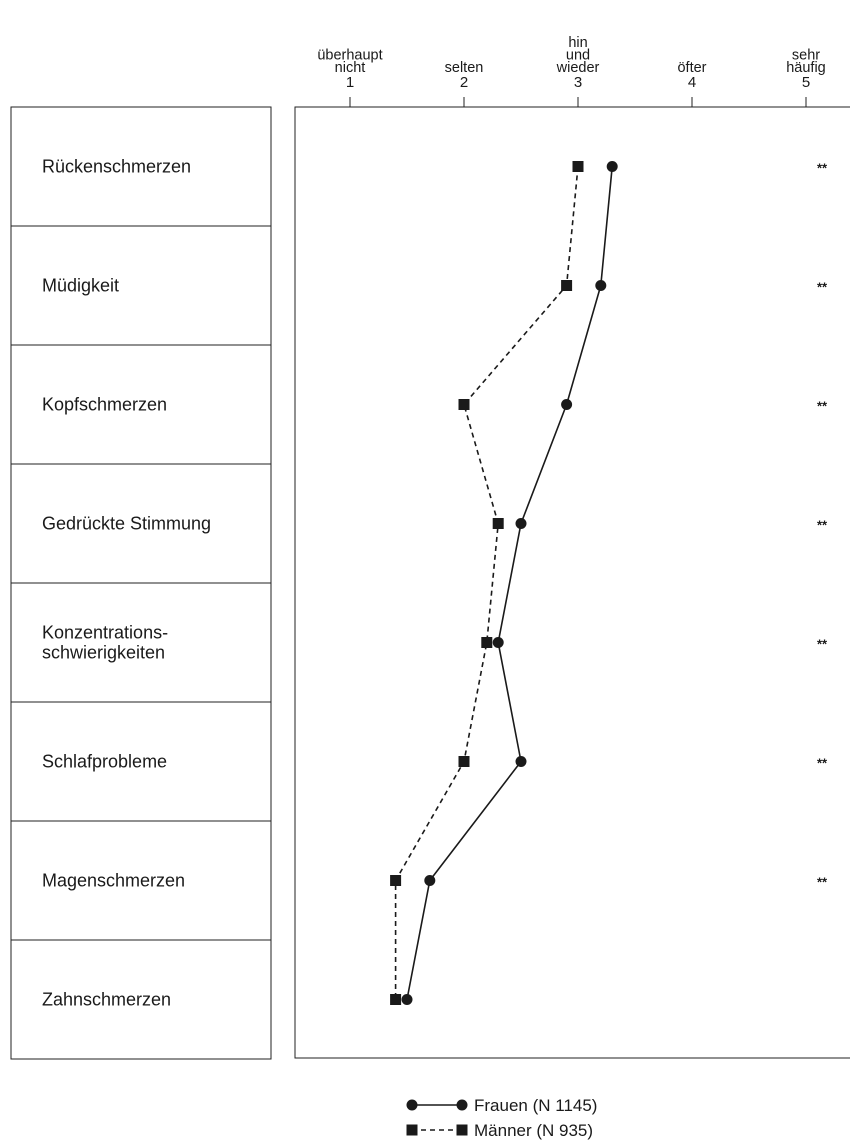 Image resolution: width=850 pixels, height=1146 pixels. What do you see at coordinates (806, 68) in the screenshot?
I see `scale-label-5-line-1: häufig` at bounding box center [806, 68].